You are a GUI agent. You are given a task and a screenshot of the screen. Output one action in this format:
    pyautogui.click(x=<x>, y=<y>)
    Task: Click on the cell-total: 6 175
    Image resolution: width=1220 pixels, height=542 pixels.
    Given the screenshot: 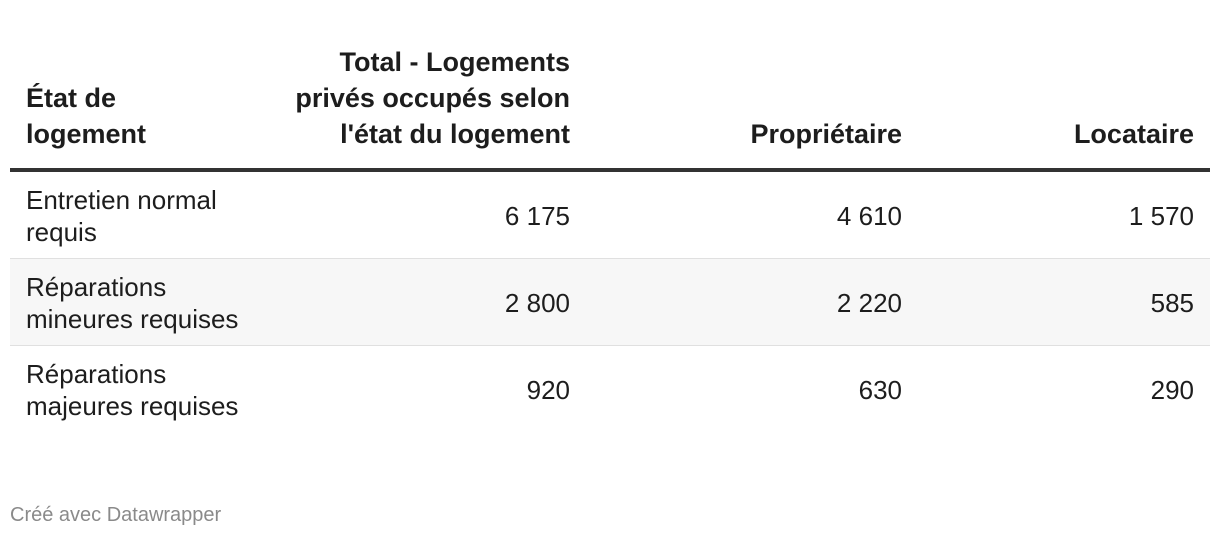 What is the action you would take?
    pyautogui.click(x=422, y=214)
    